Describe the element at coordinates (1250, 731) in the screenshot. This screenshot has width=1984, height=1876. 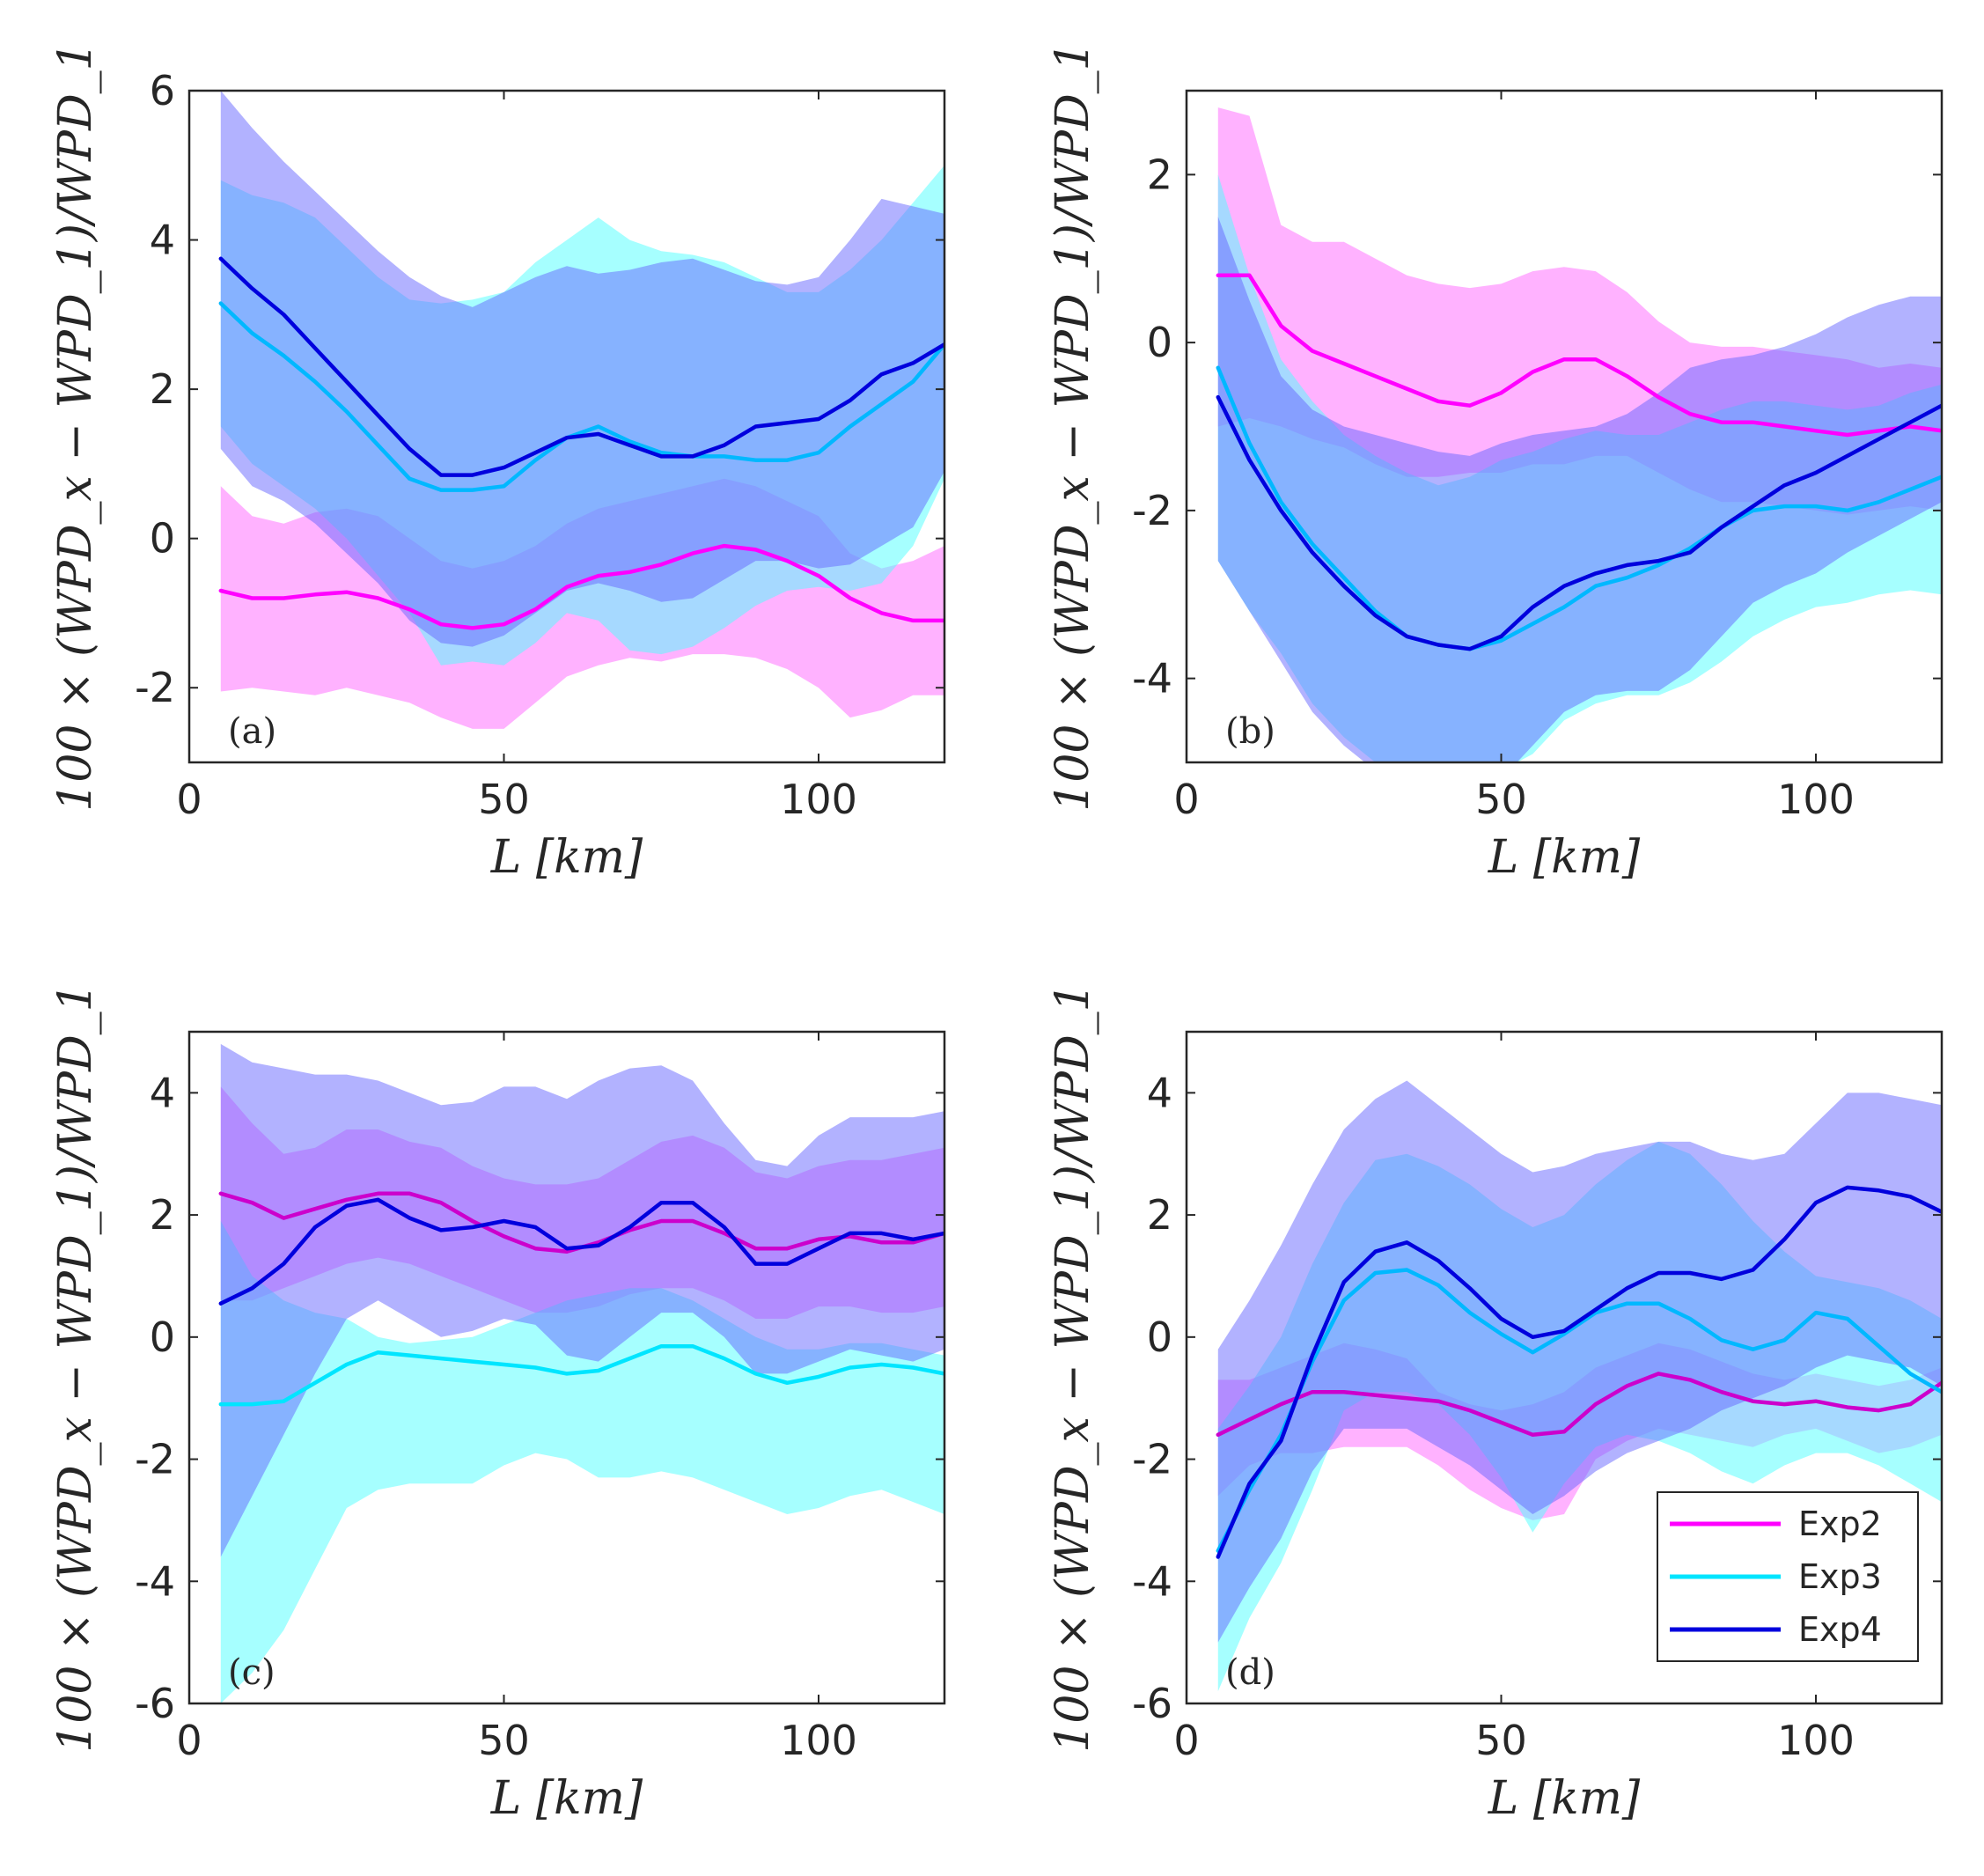
I see `panel-label: (b)` at that location.